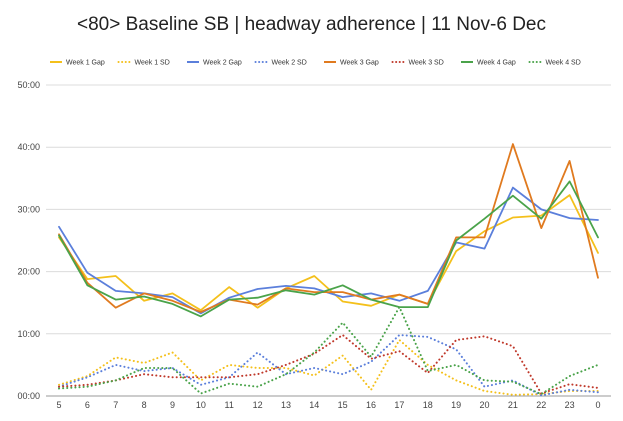  I want to click on y-tick-label: 00:00, so click(28, 396).